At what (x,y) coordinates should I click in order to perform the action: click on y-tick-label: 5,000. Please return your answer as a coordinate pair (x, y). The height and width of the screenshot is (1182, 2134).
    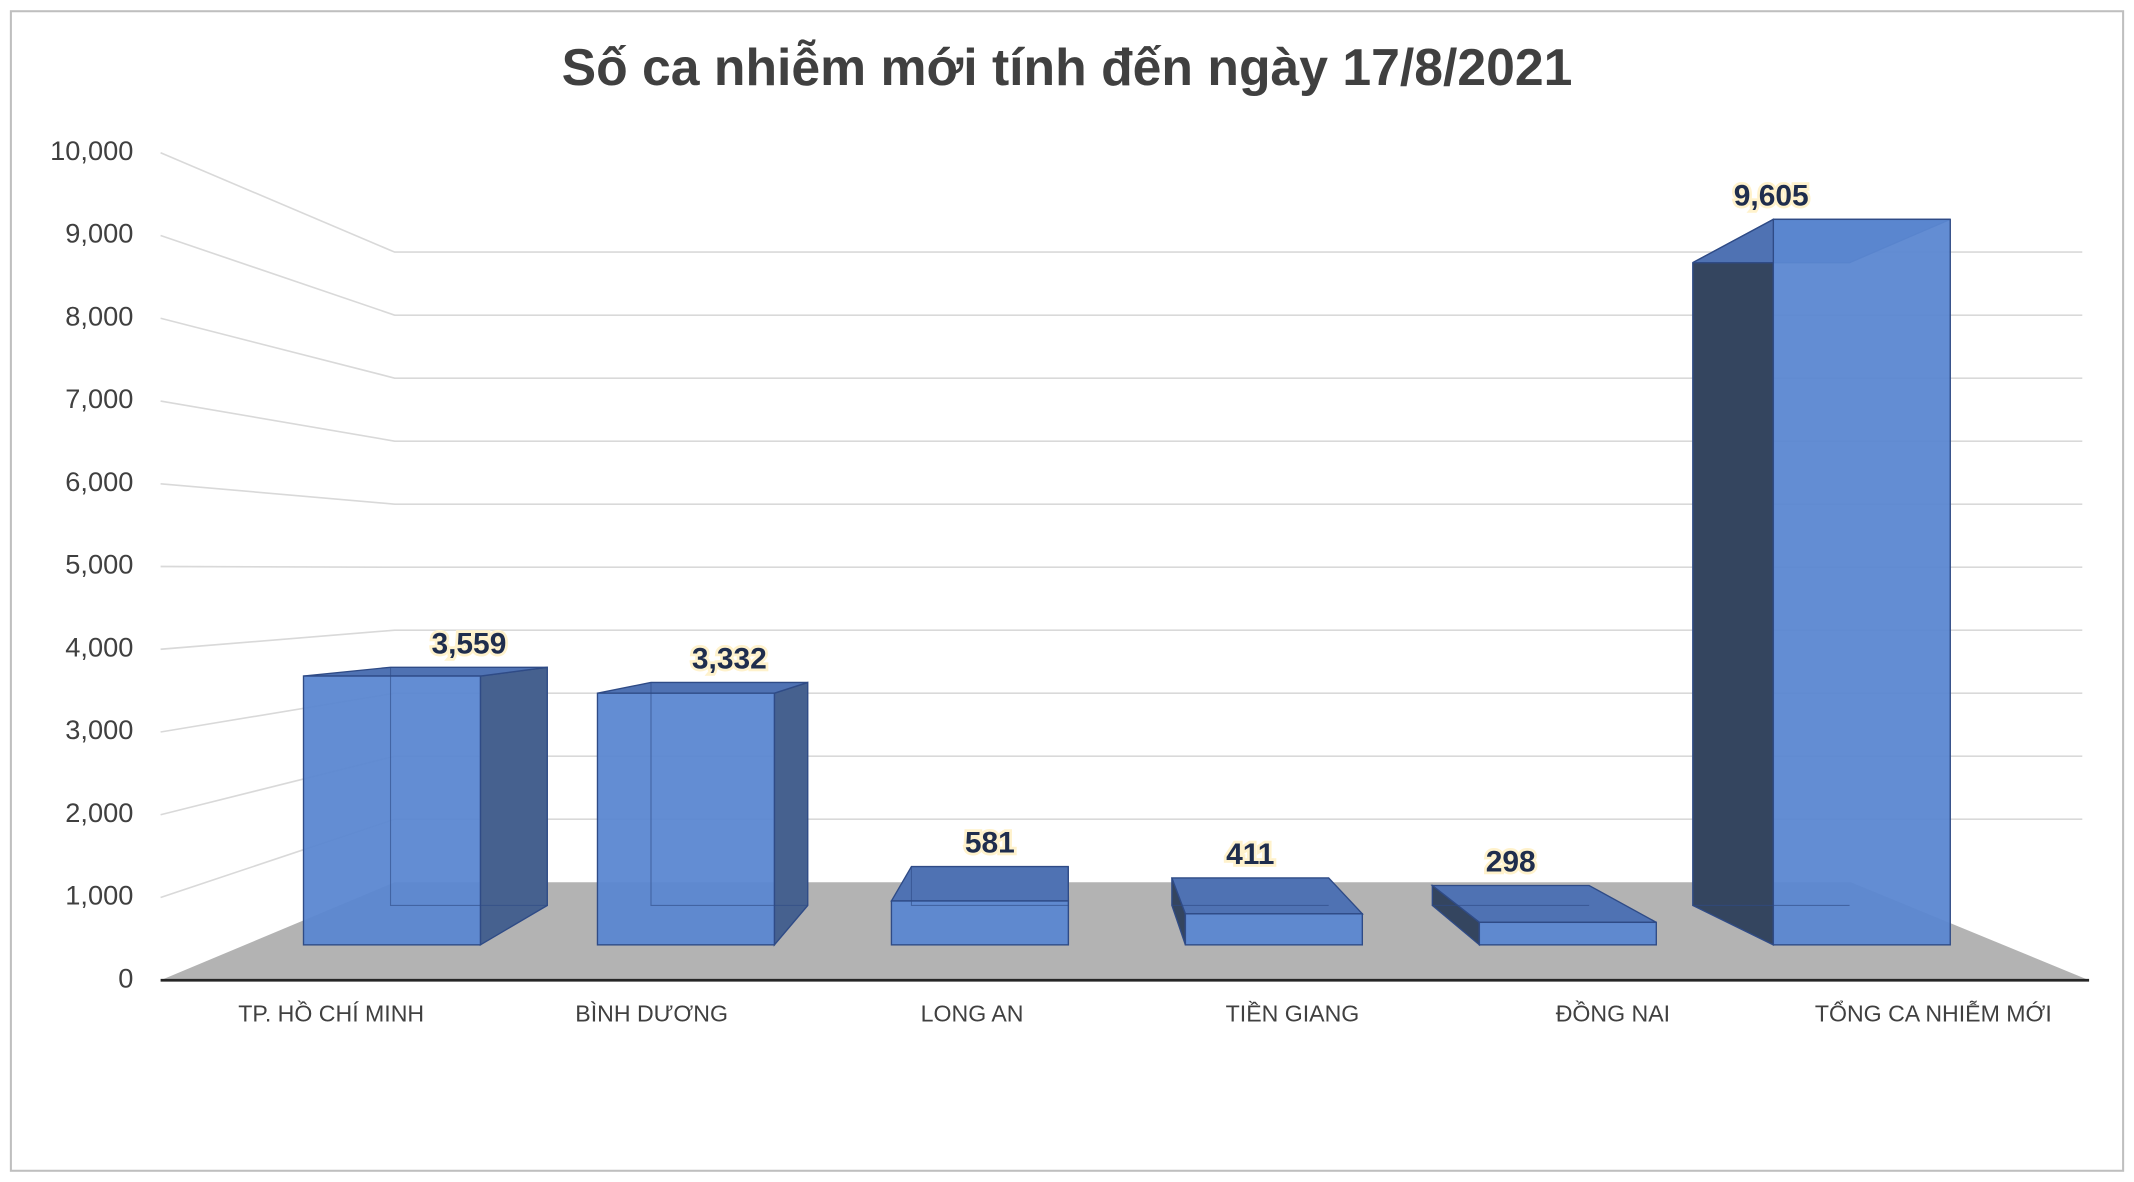
    Looking at the image, I should click on (99, 564).